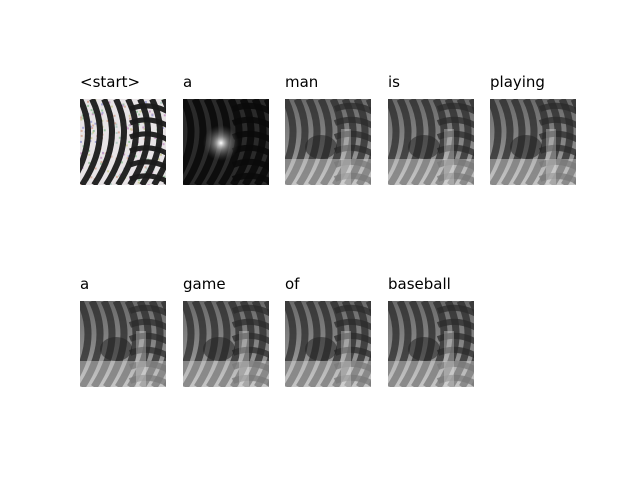  What do you see at coordinates (302, 82) in the screenshot?
I see `caption-token: man` at bounding box center [302, 82].